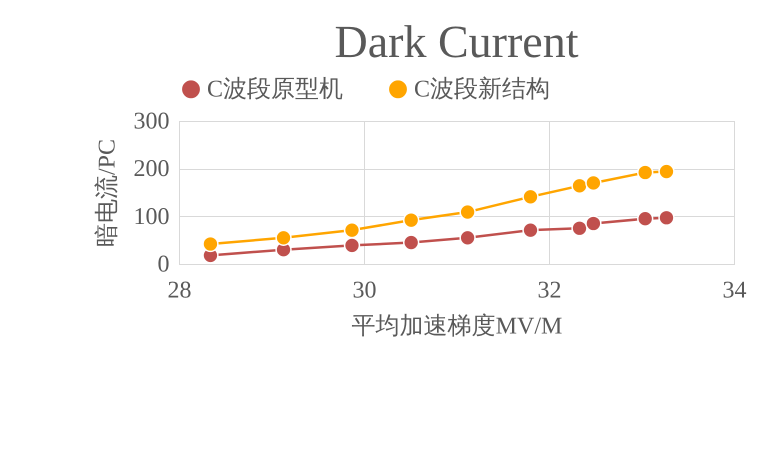  What do you see at coordinates (457, 326) in the screenshot?
I see `x-axis-title: 平均加速梯度MV/M` at bounding box center [457, 326].